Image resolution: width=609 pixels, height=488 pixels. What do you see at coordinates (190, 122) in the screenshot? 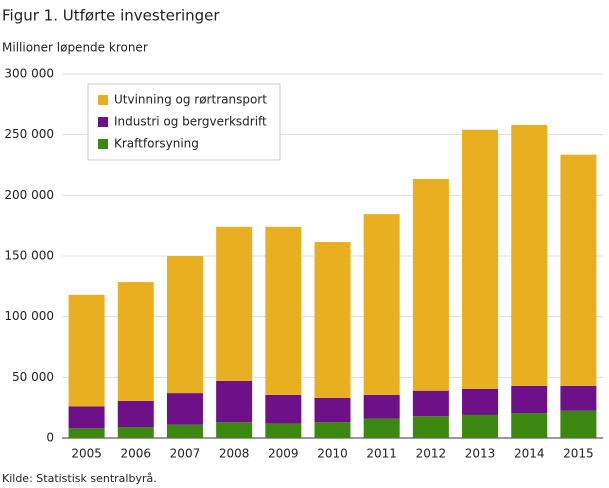
I see `legend-label: Industri og bergverksdrift` at bounding box center [190, 122].